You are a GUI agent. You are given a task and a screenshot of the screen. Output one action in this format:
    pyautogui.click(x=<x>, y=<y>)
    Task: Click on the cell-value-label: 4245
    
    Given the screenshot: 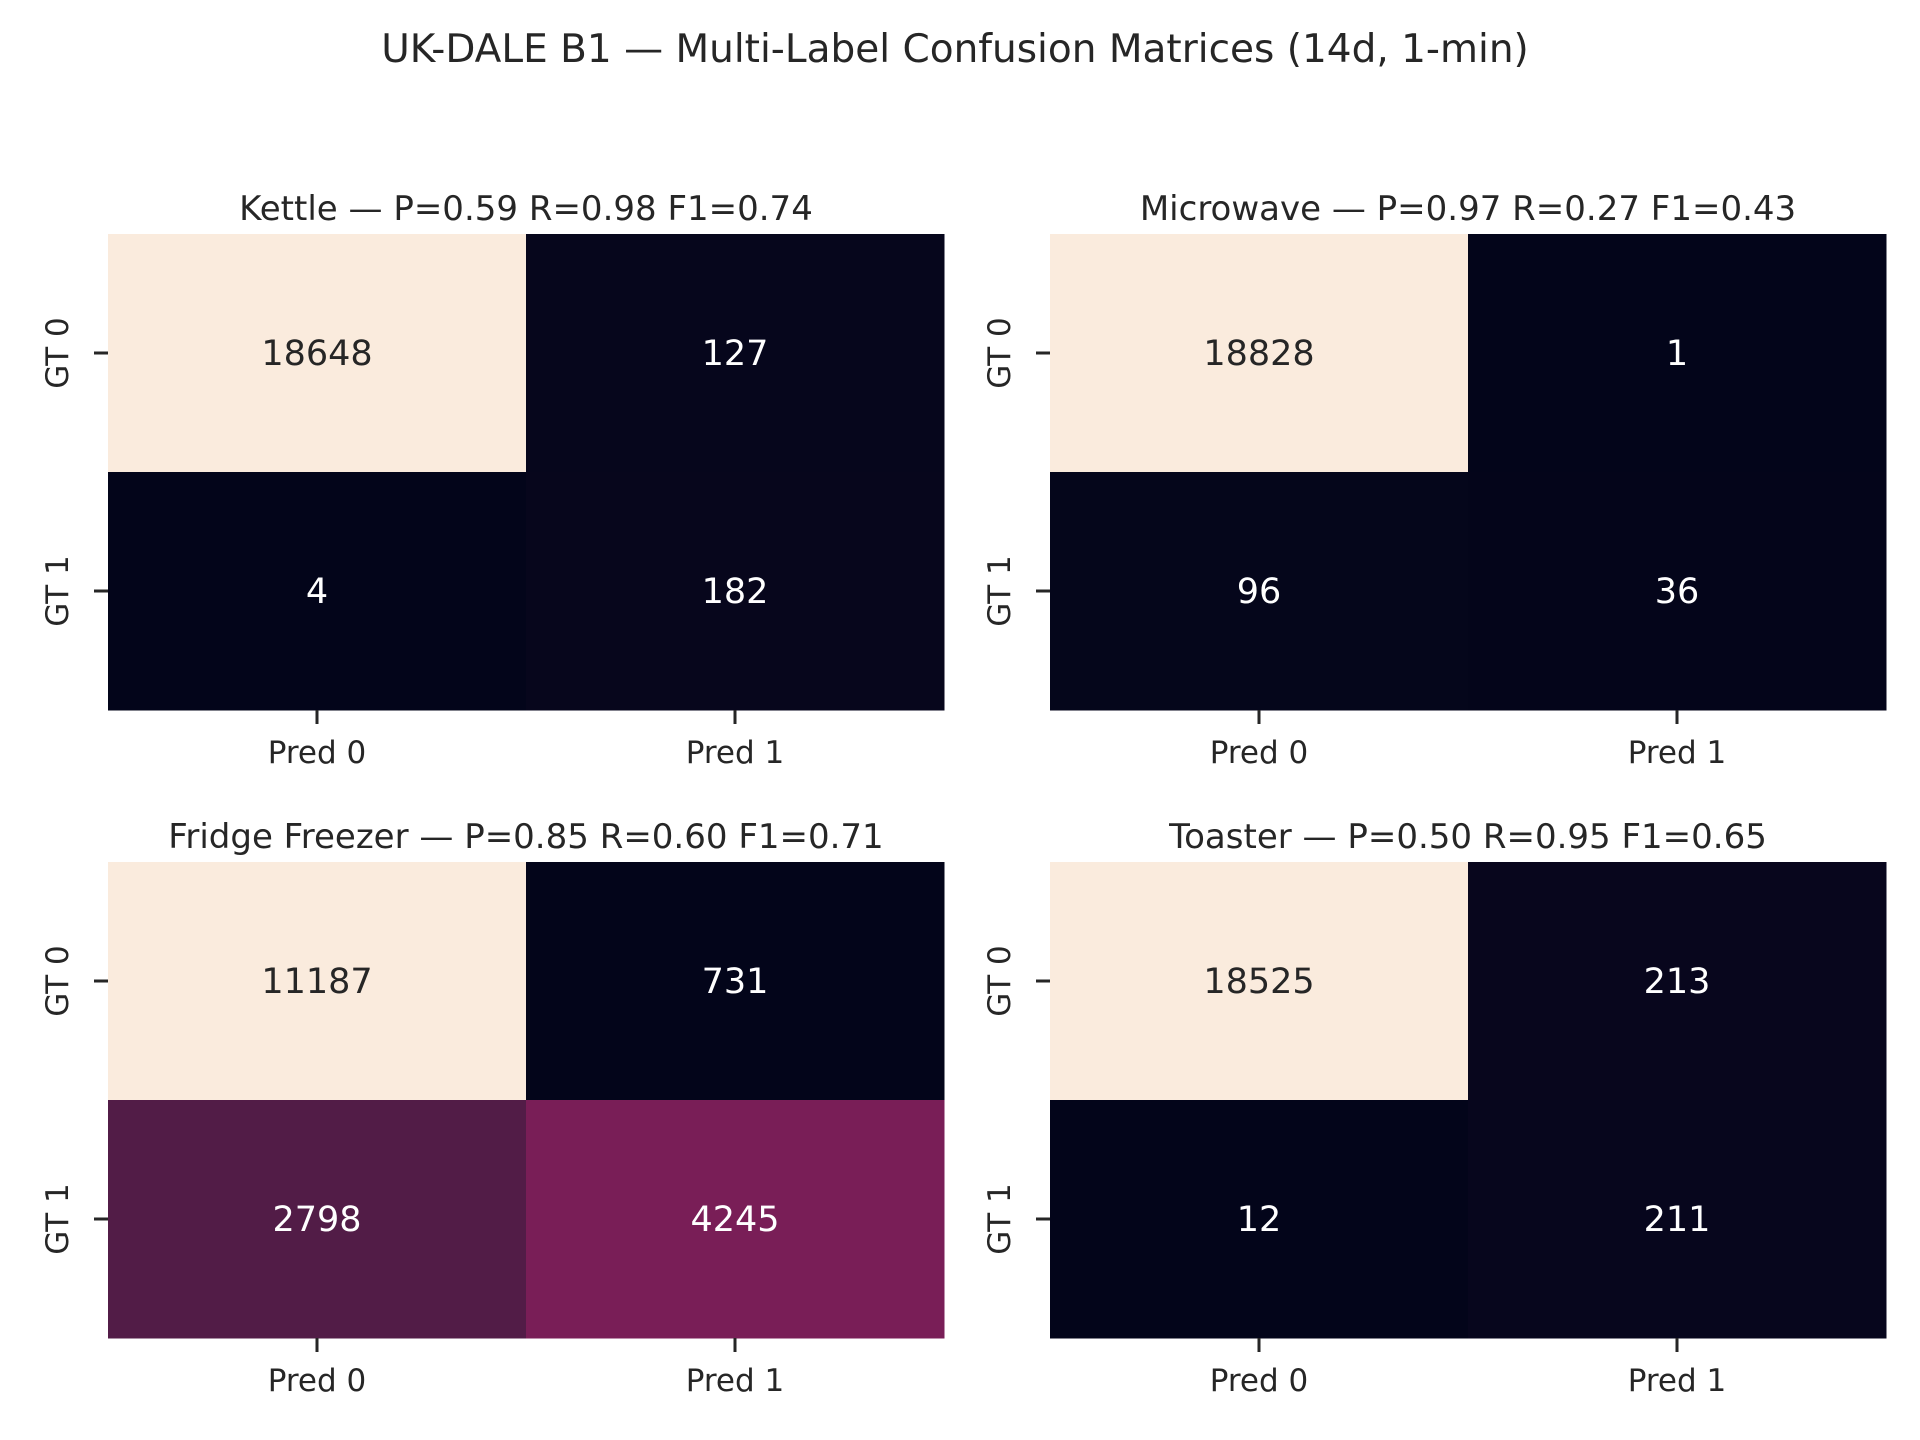 What is the action you would take?
    pyautogui.click(x=734, y=1220)
    